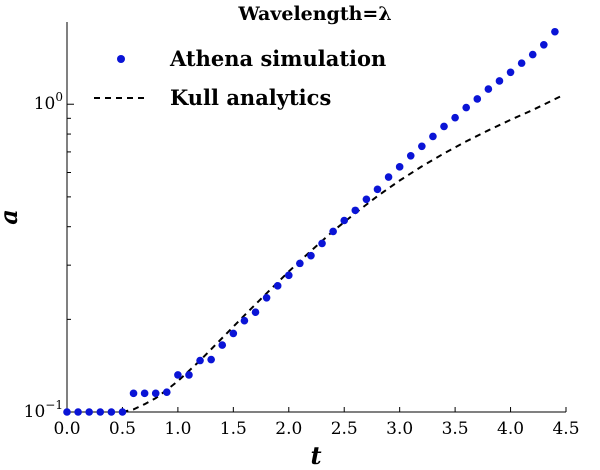 This screenshot has height=470, width=600. I want to click on legend: Athena simulation Kull analytics, so click(240, 78).